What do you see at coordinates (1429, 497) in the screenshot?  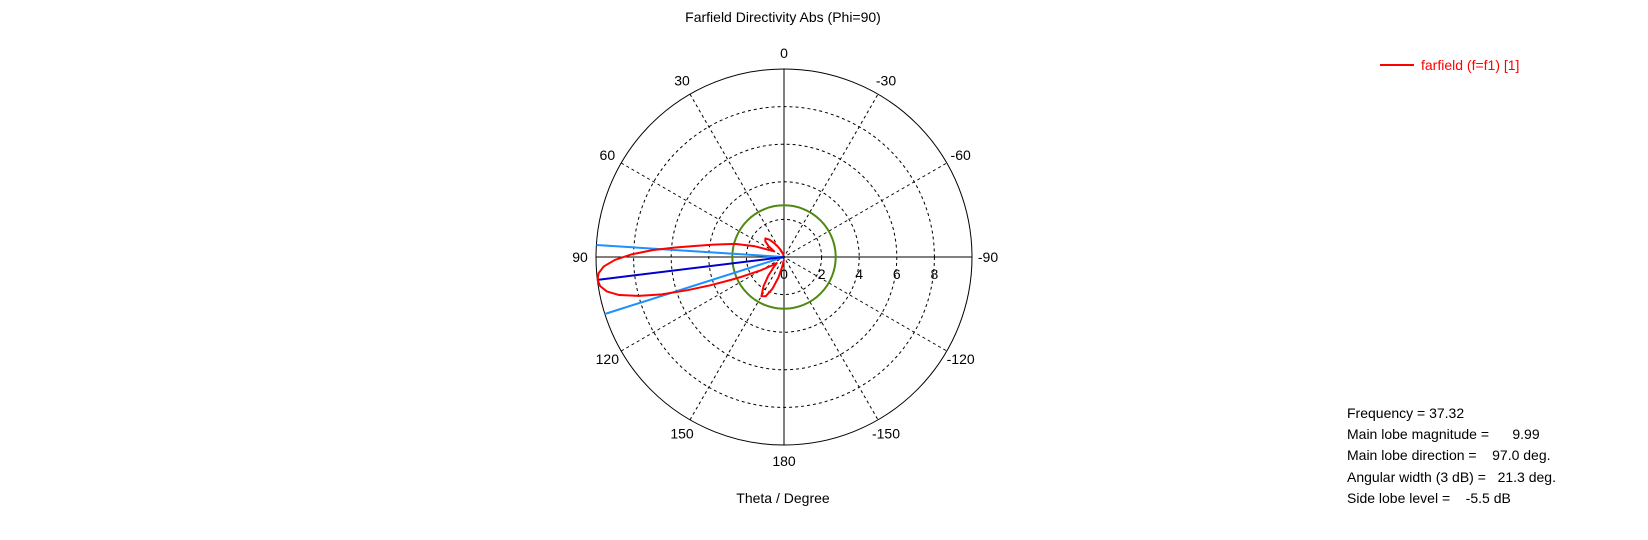 I see `side-lobe-level-text: Side lobe level = -5.5 dB` at bounding box center [1429, 497].